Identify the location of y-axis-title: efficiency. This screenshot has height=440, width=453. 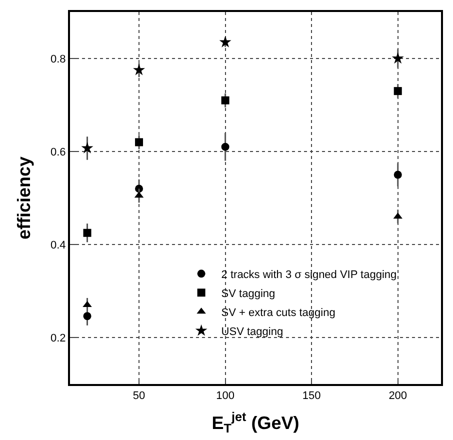
(24, 198).